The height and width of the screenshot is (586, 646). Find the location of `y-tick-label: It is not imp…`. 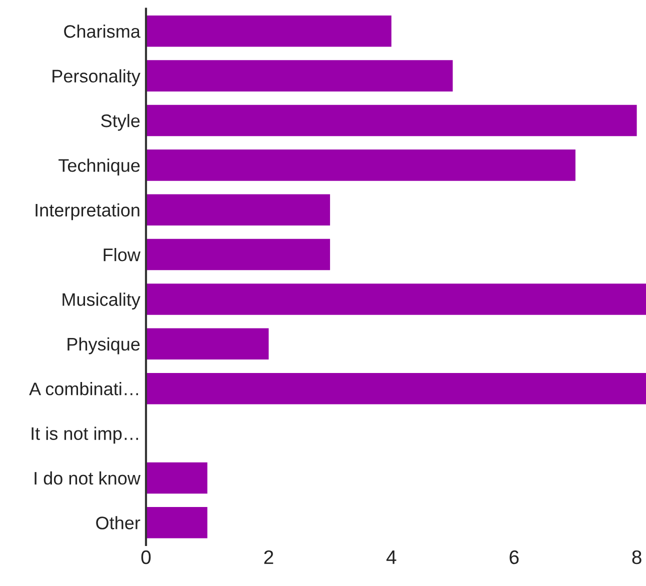

y-tick-label: It is not imp… is located at coordinates (85, 435).